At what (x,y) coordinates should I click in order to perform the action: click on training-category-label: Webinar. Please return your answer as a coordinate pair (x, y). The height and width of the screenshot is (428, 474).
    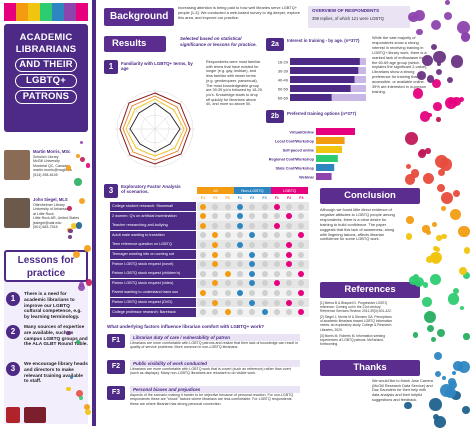
    Looking at the image, I should click on (306, 178).